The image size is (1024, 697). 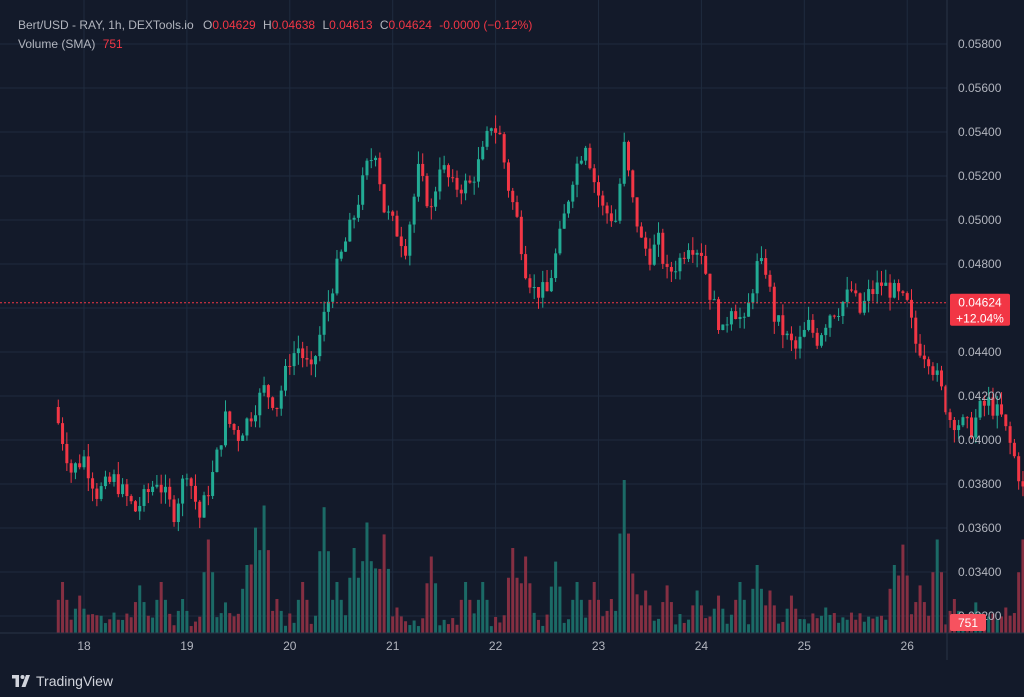 I want to click on volume-value: 751, so click(x=112, y=44).